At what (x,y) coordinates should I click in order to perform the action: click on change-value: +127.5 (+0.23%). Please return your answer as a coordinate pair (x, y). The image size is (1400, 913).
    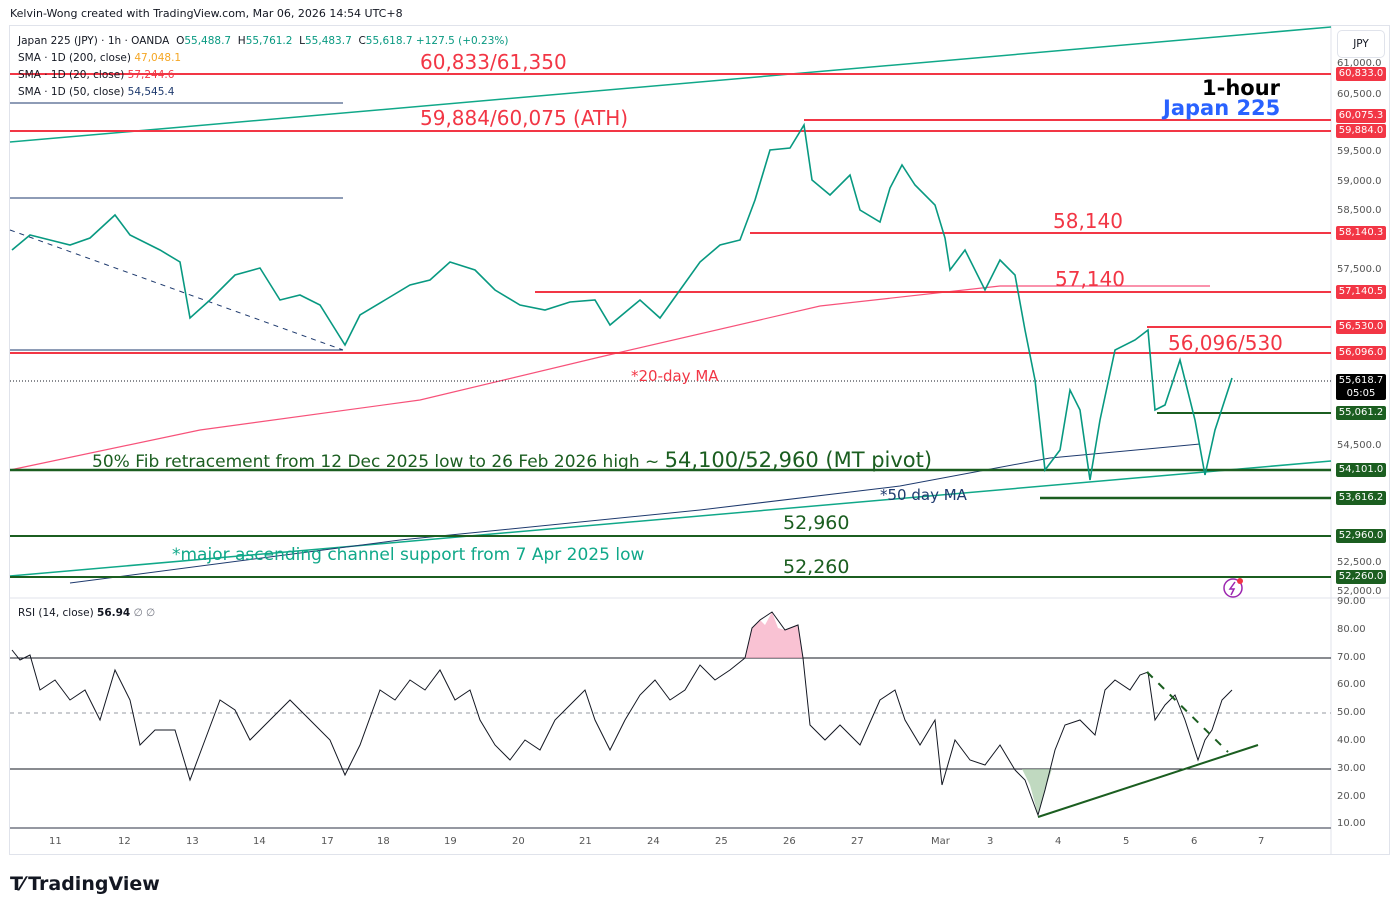
    Looking at the image, I should click on (462, 41).